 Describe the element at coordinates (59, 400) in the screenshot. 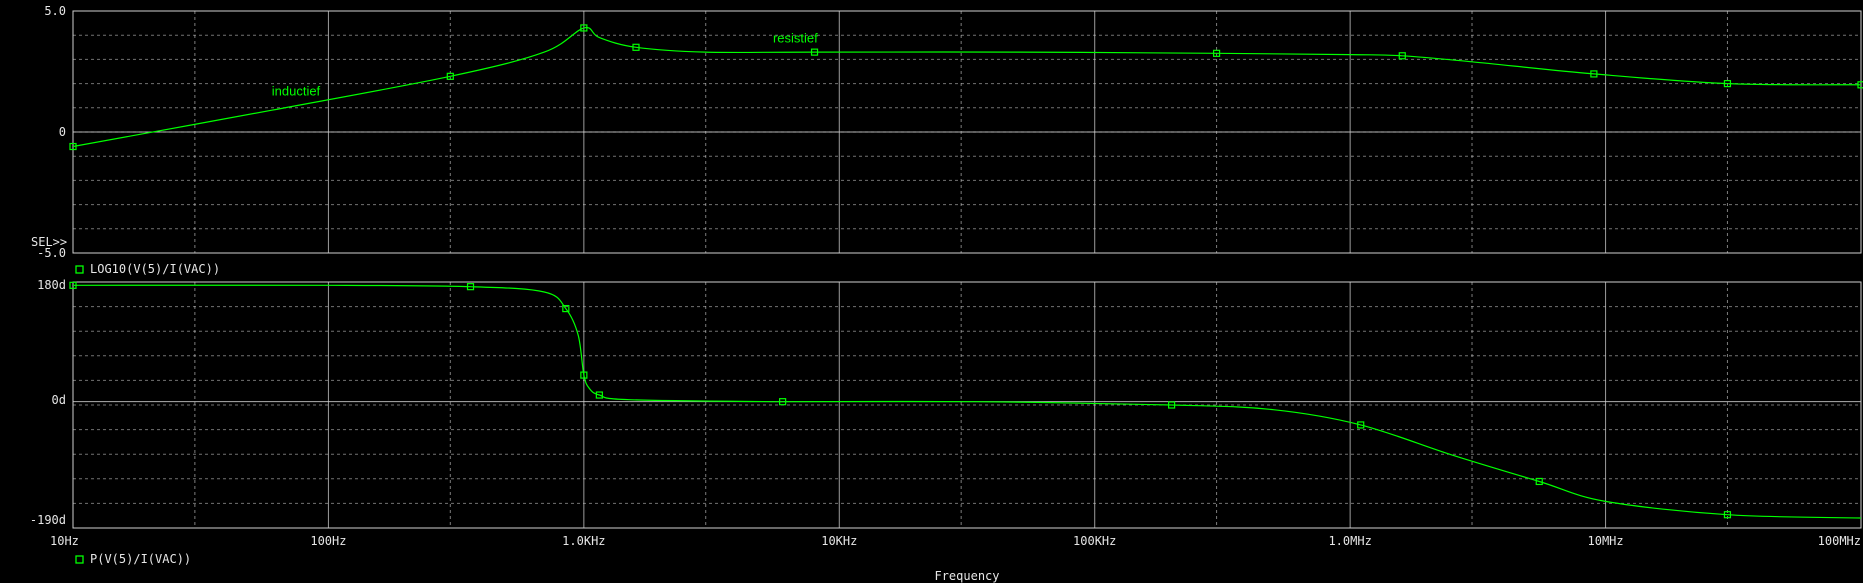

I see `bottom-y-tick-zero: 0d` at that location.